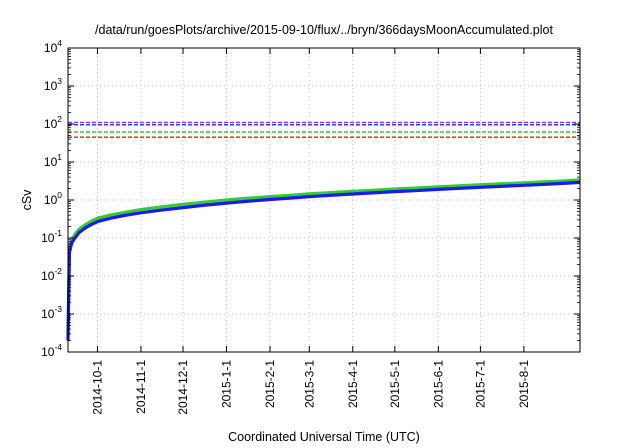  I want to click on x-tick-label: 2014-11-1, so click(141, 387).